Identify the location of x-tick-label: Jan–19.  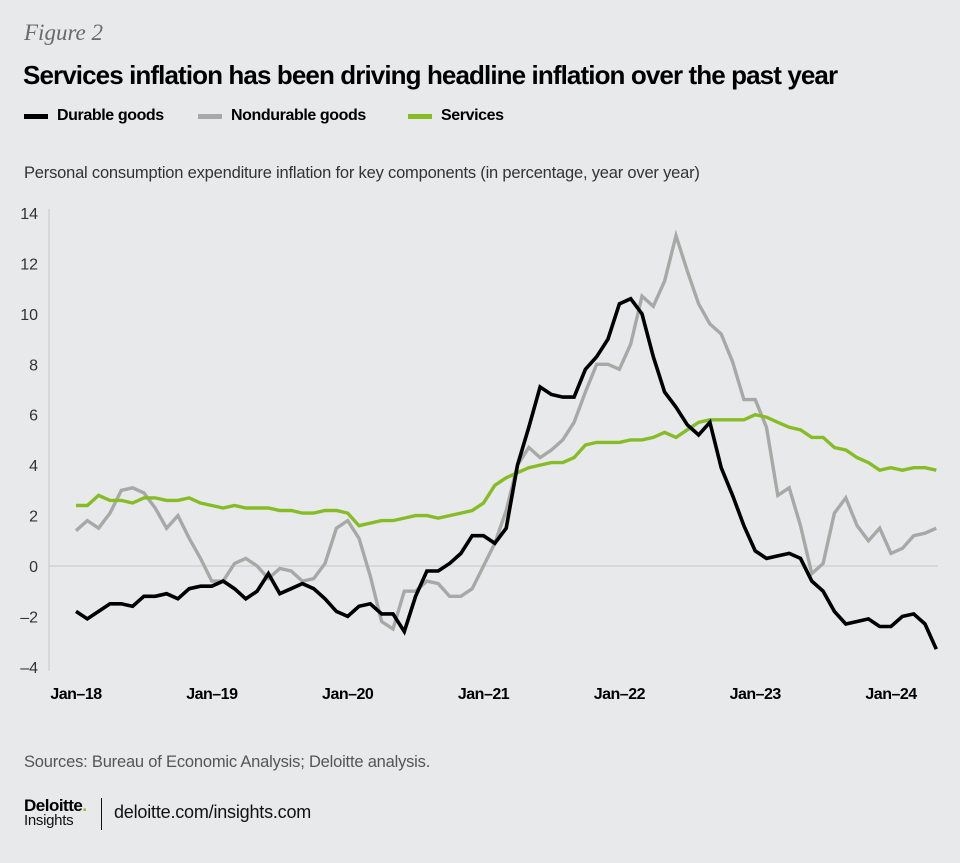
(212, 694).